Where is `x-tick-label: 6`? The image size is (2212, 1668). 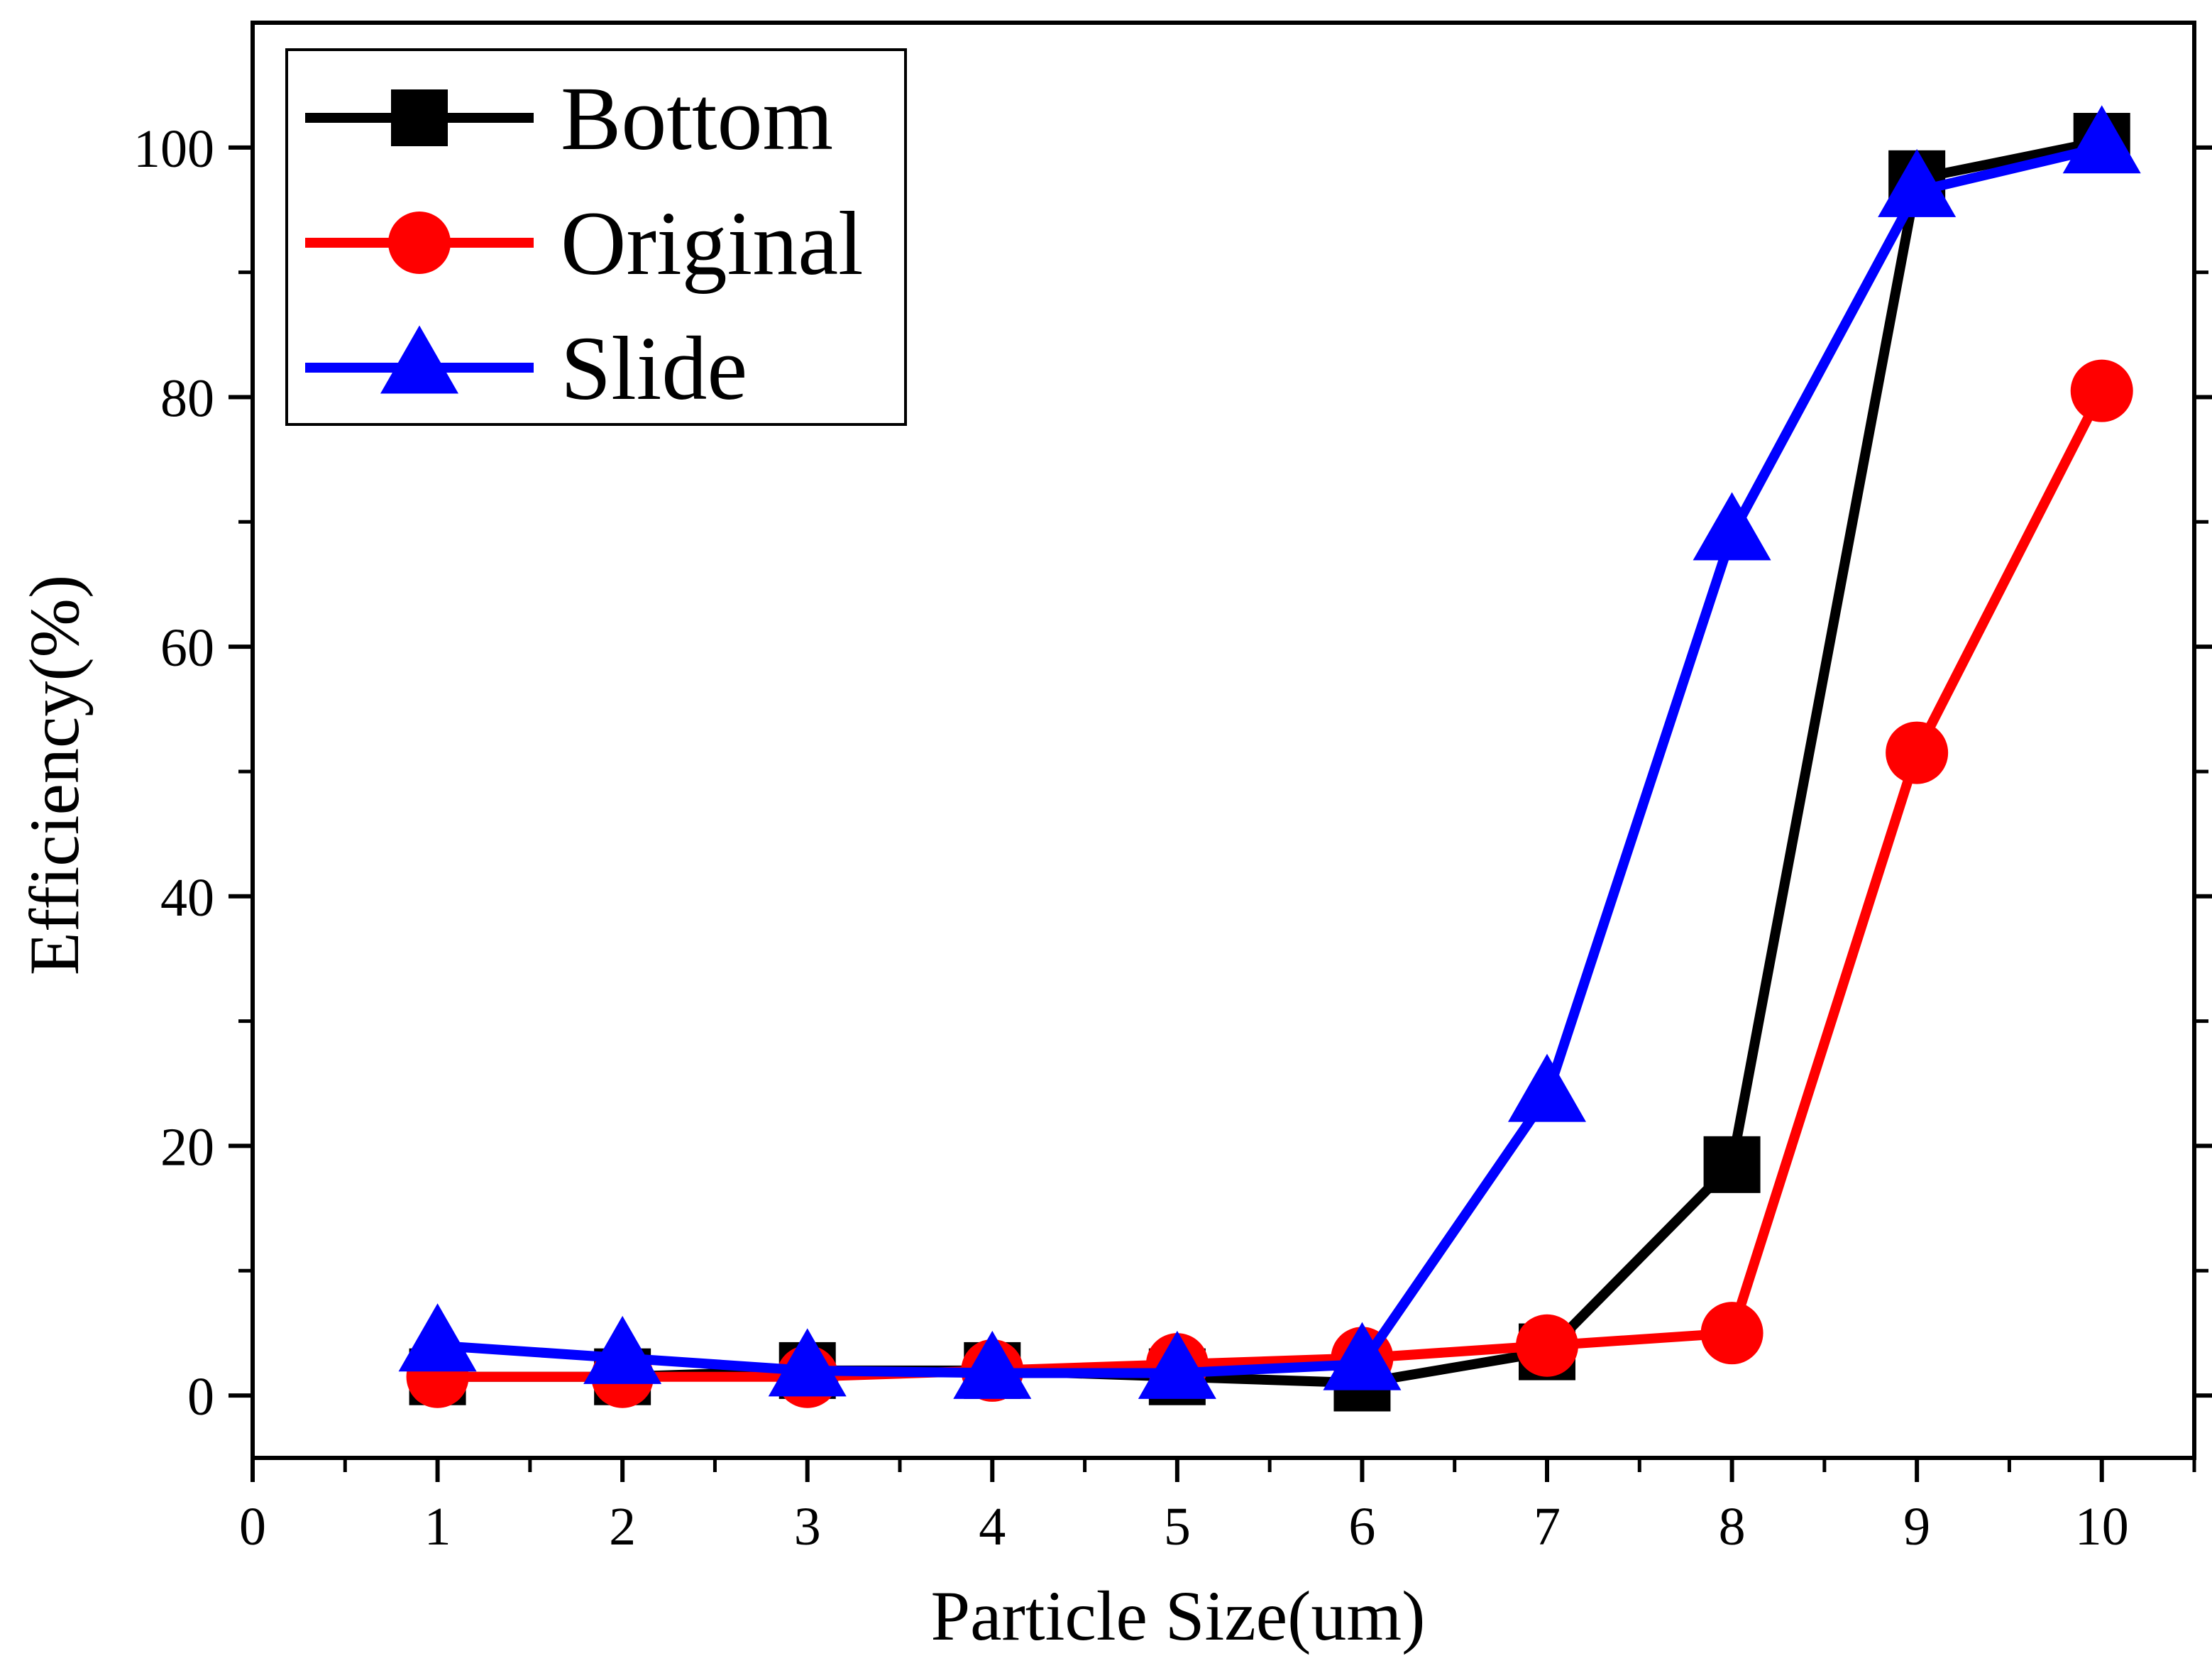 x-tick-label: 6 is located at coordinates (1361, 1527).